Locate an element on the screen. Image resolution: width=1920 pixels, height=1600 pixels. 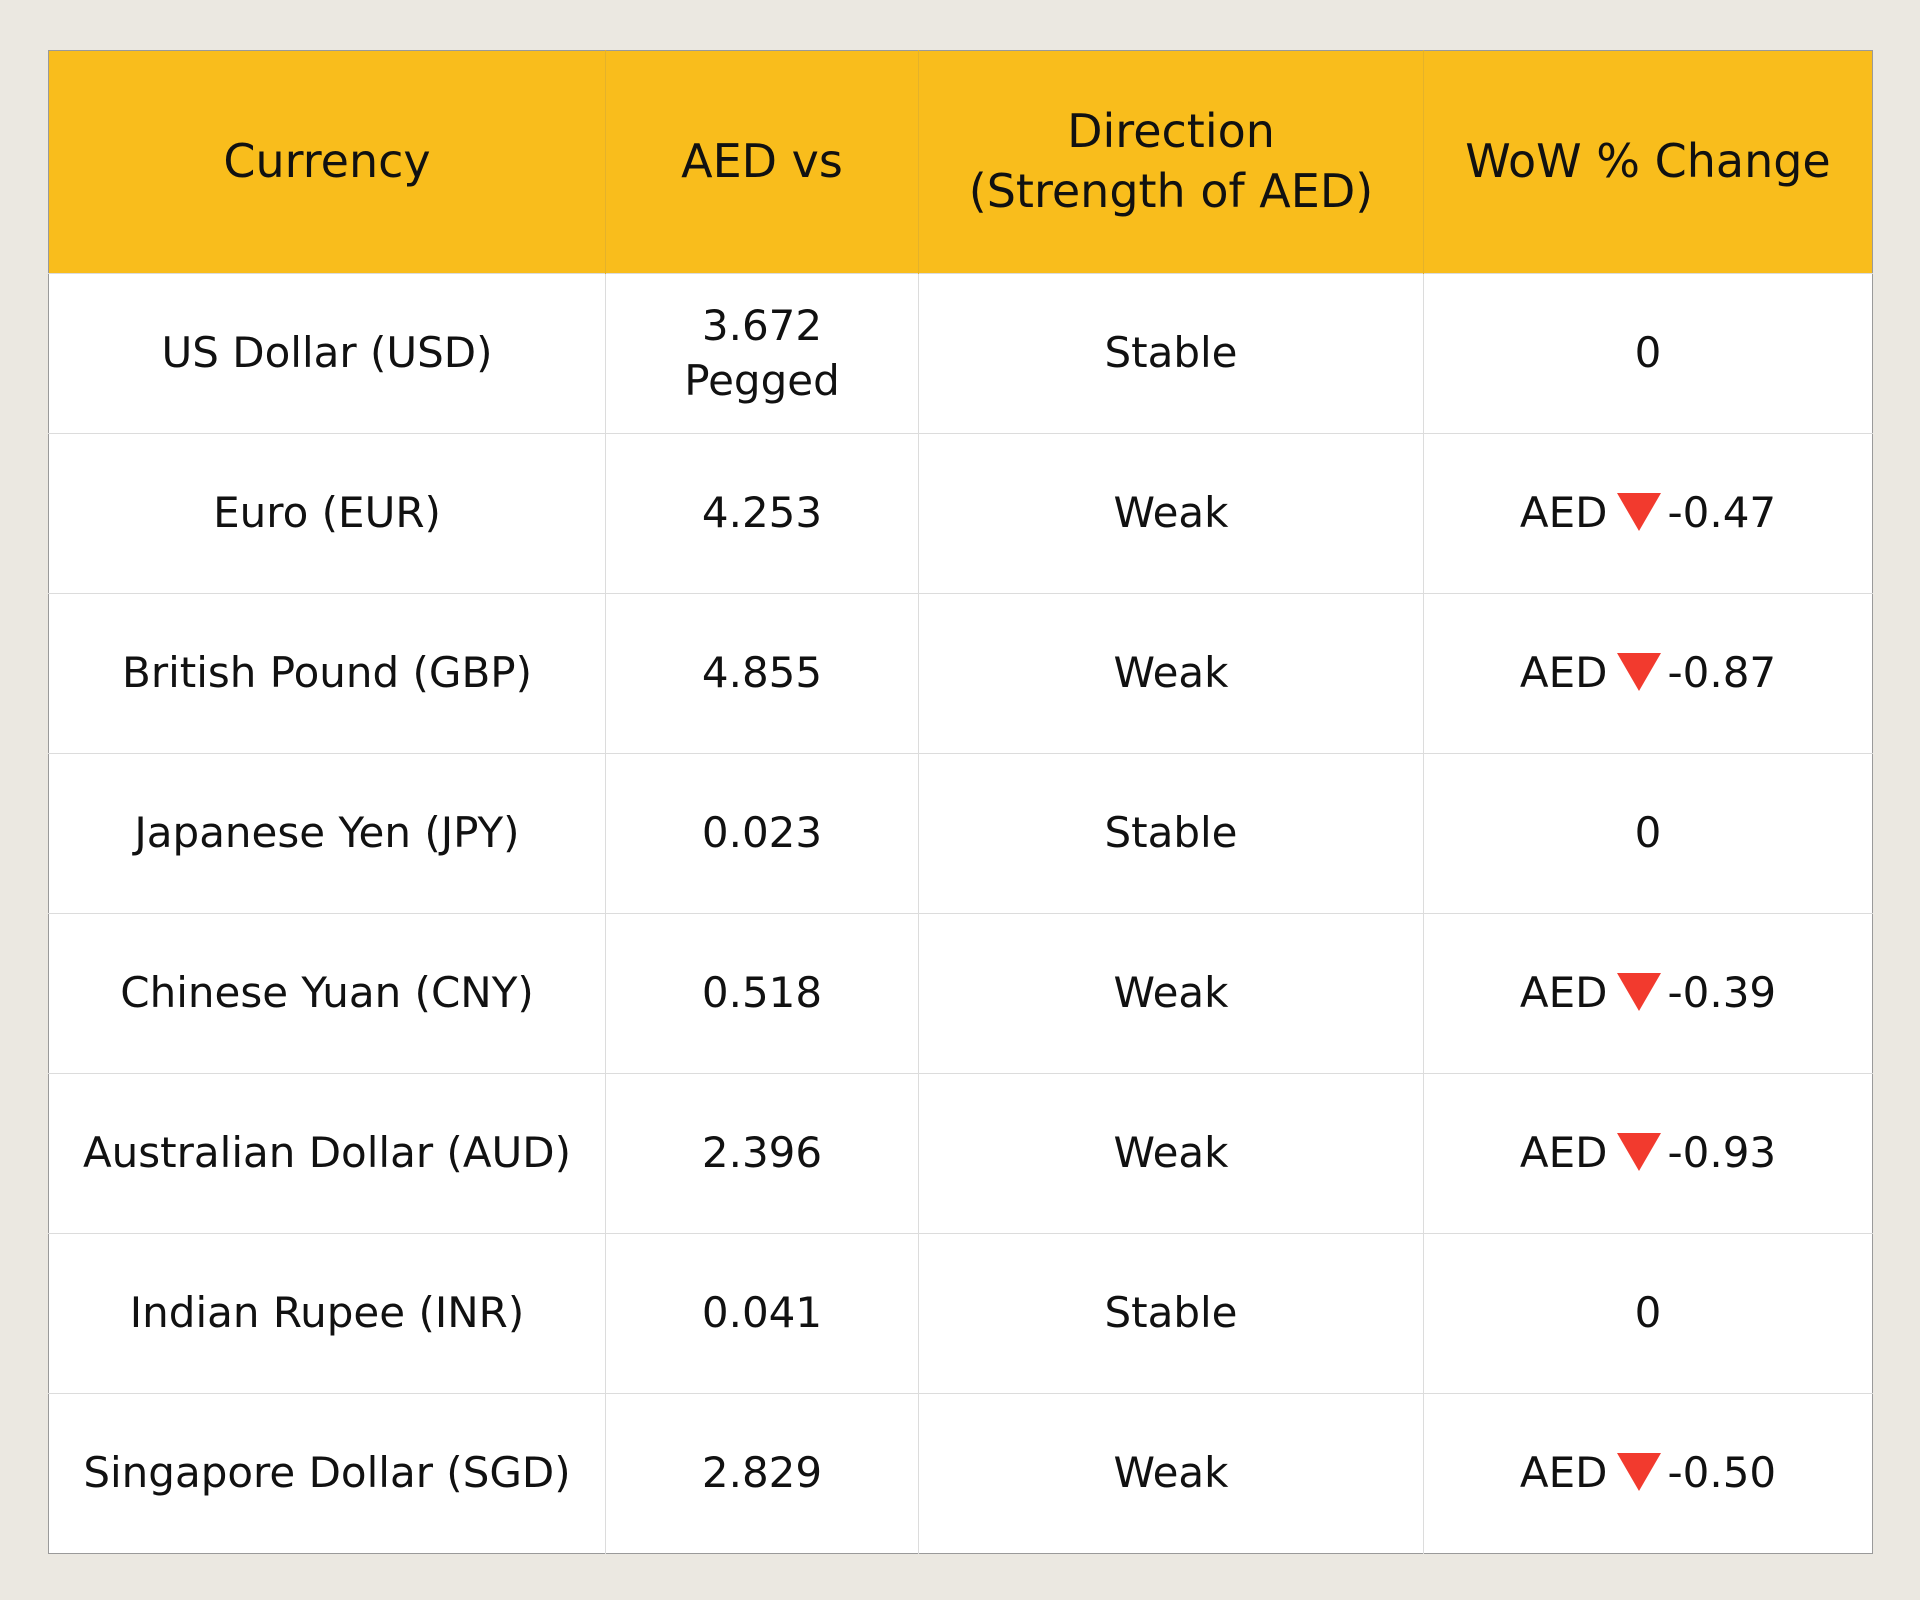
header-direction: Direction (Strength of AED) is located at coordinates (1171, 162).